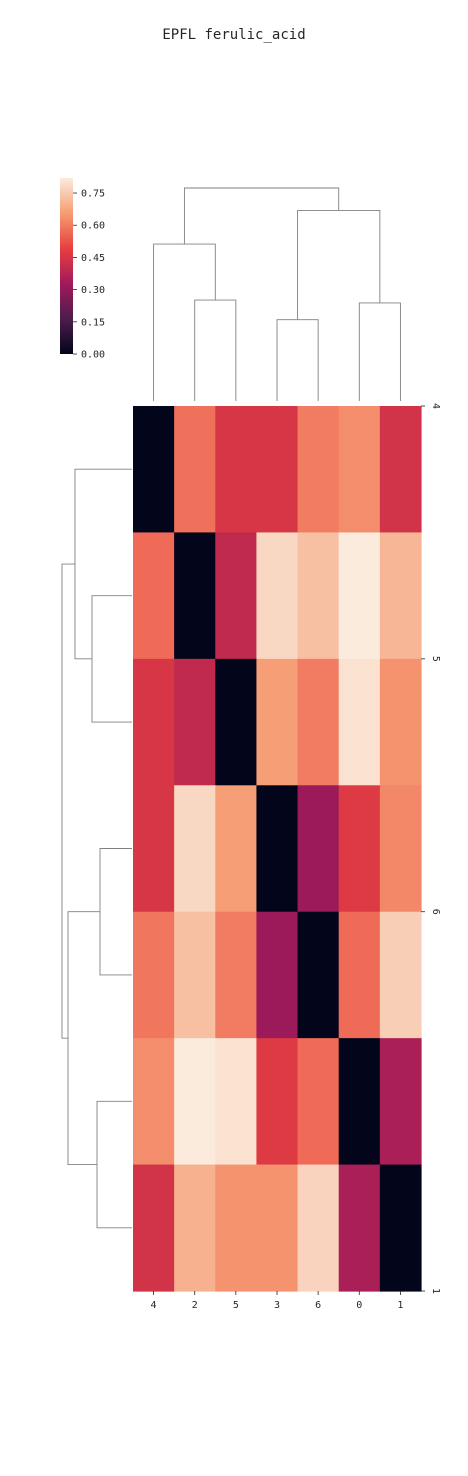 This screenshot has width=468, height=1476. Describe the element at coordinates (154, 1102) in the screenshot. I see `heatmap-cell-r5-c0` at that location.